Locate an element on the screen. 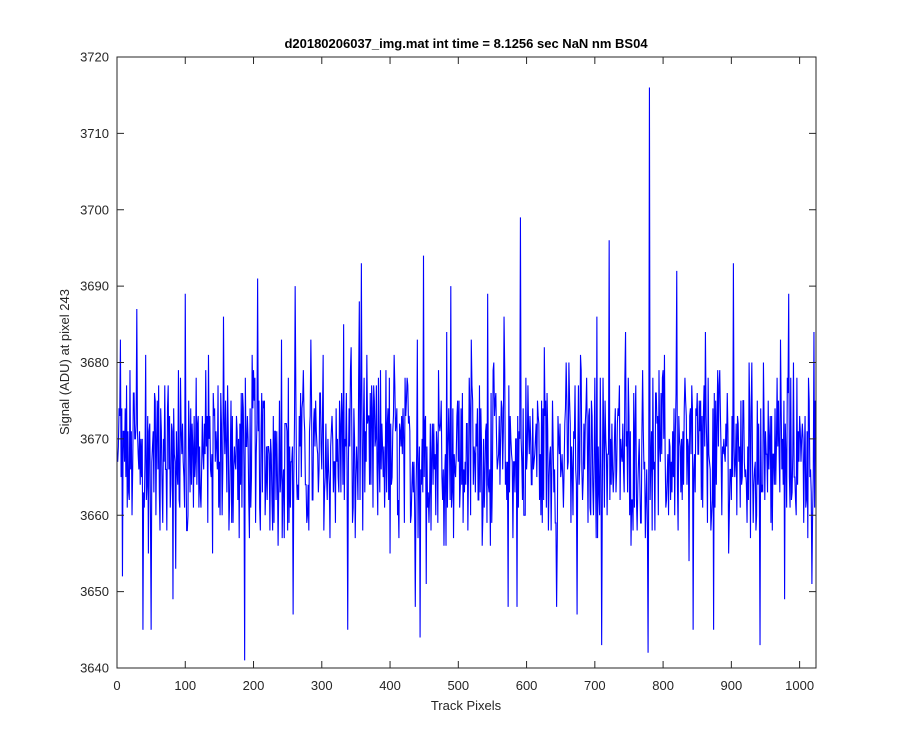 Image resolution: width=900 pixels, height=750 pixels. x-tick-label: 800 is located at coordinates (663, 685).